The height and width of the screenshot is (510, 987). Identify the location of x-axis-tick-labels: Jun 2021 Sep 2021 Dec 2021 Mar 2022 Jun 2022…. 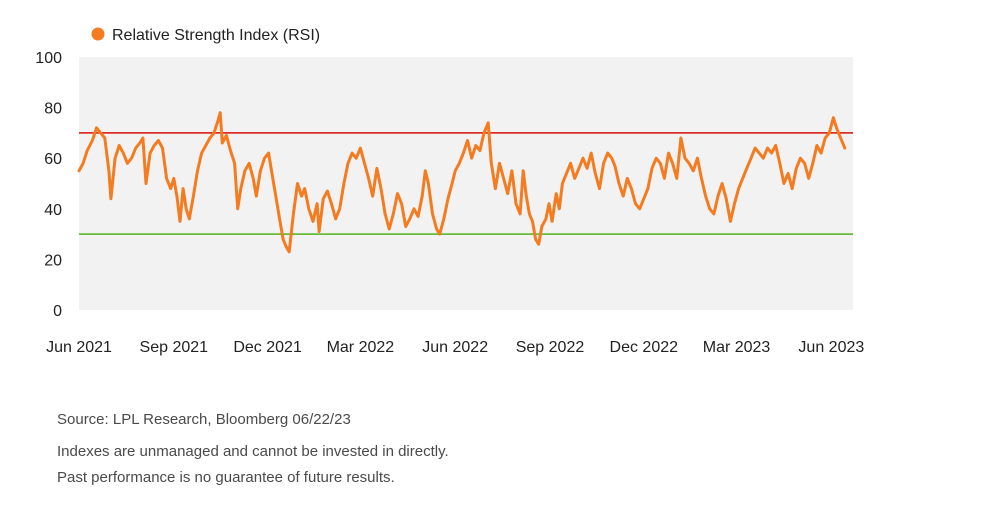
(455, 347).